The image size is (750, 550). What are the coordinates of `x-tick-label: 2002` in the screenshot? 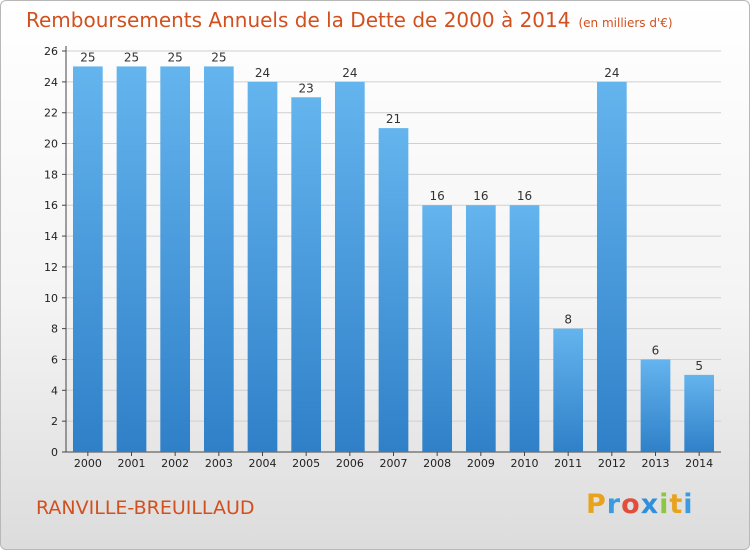 It's located at (175, 463).